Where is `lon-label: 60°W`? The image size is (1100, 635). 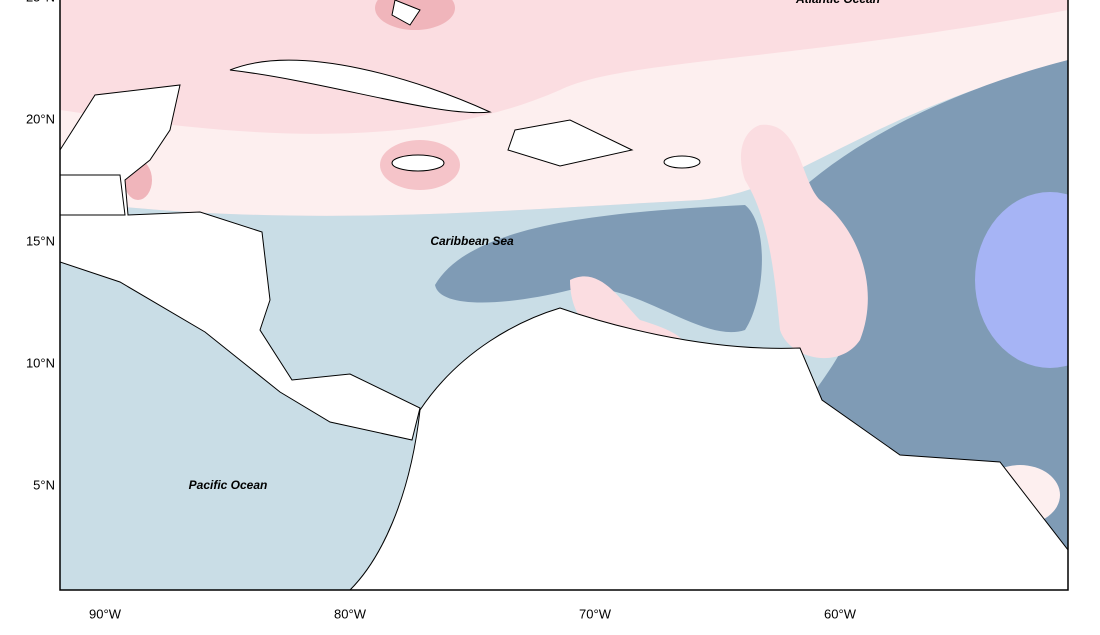 lon-label: 60°W is located at coordinates (840, 613).